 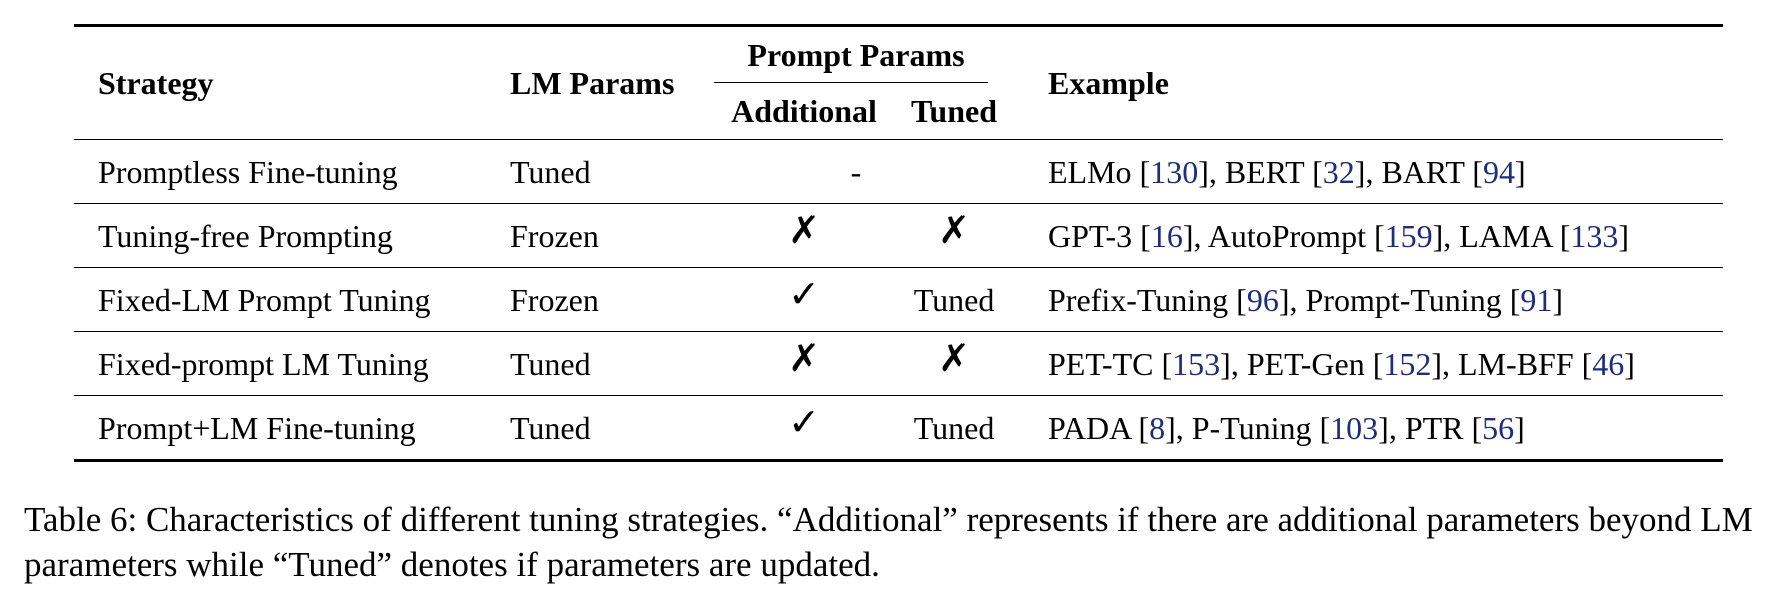 What do you see at coordinates (851, 82) in the screenshot?
I see `header-group-rule` at bounding box center [851, 82].